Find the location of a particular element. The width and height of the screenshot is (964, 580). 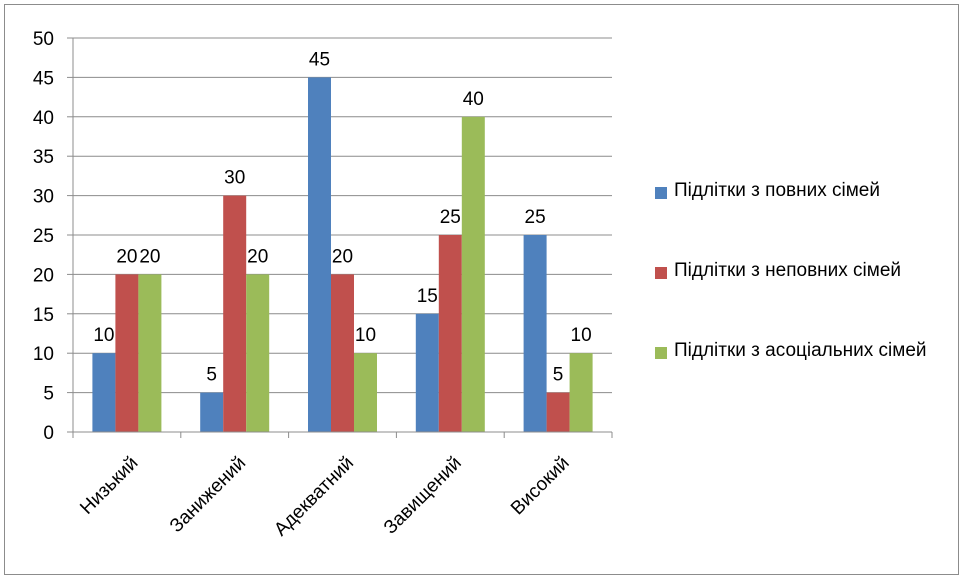

data-label: 15 is located at coordinates (427, 296).